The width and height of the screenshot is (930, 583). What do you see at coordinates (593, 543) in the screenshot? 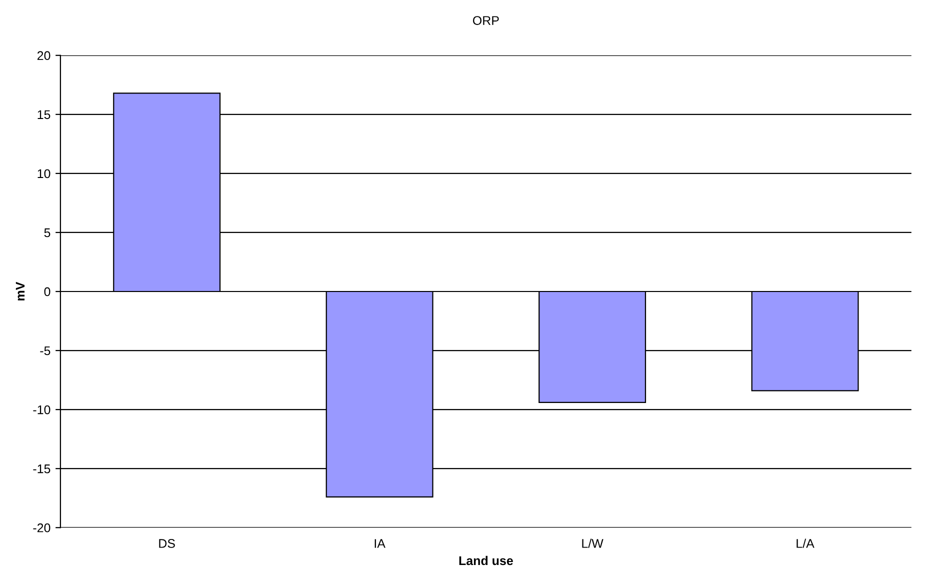
I see `x-tick-label: L/W` at bounding box center [593, 543].